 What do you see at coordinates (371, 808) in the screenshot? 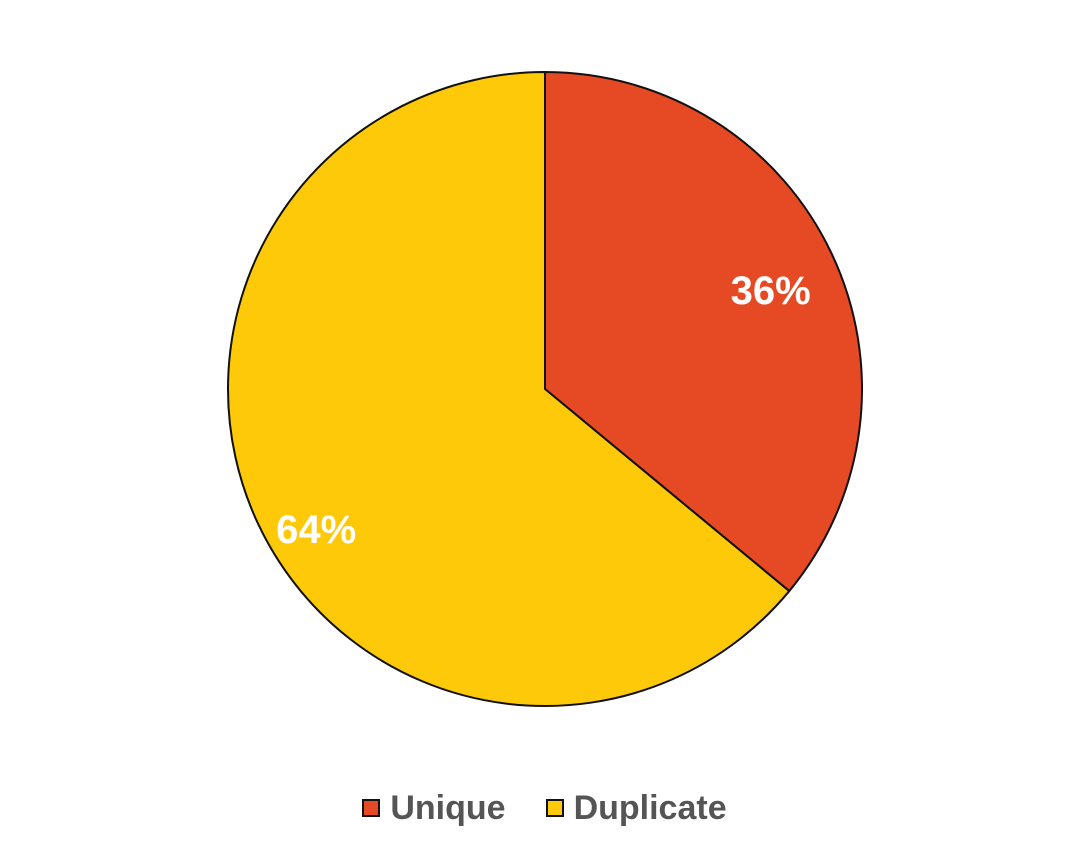
I see `legend-swatch-unique` at bounding box center [371, 808].